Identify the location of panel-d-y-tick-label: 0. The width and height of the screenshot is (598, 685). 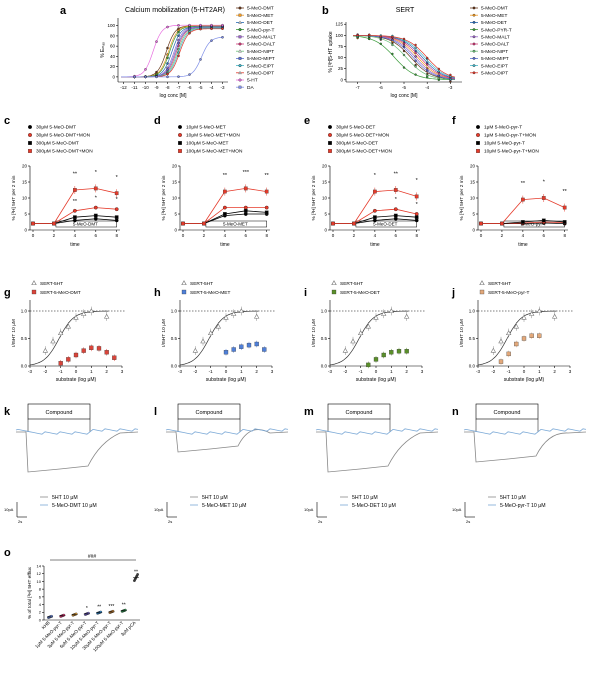
(175, 230).